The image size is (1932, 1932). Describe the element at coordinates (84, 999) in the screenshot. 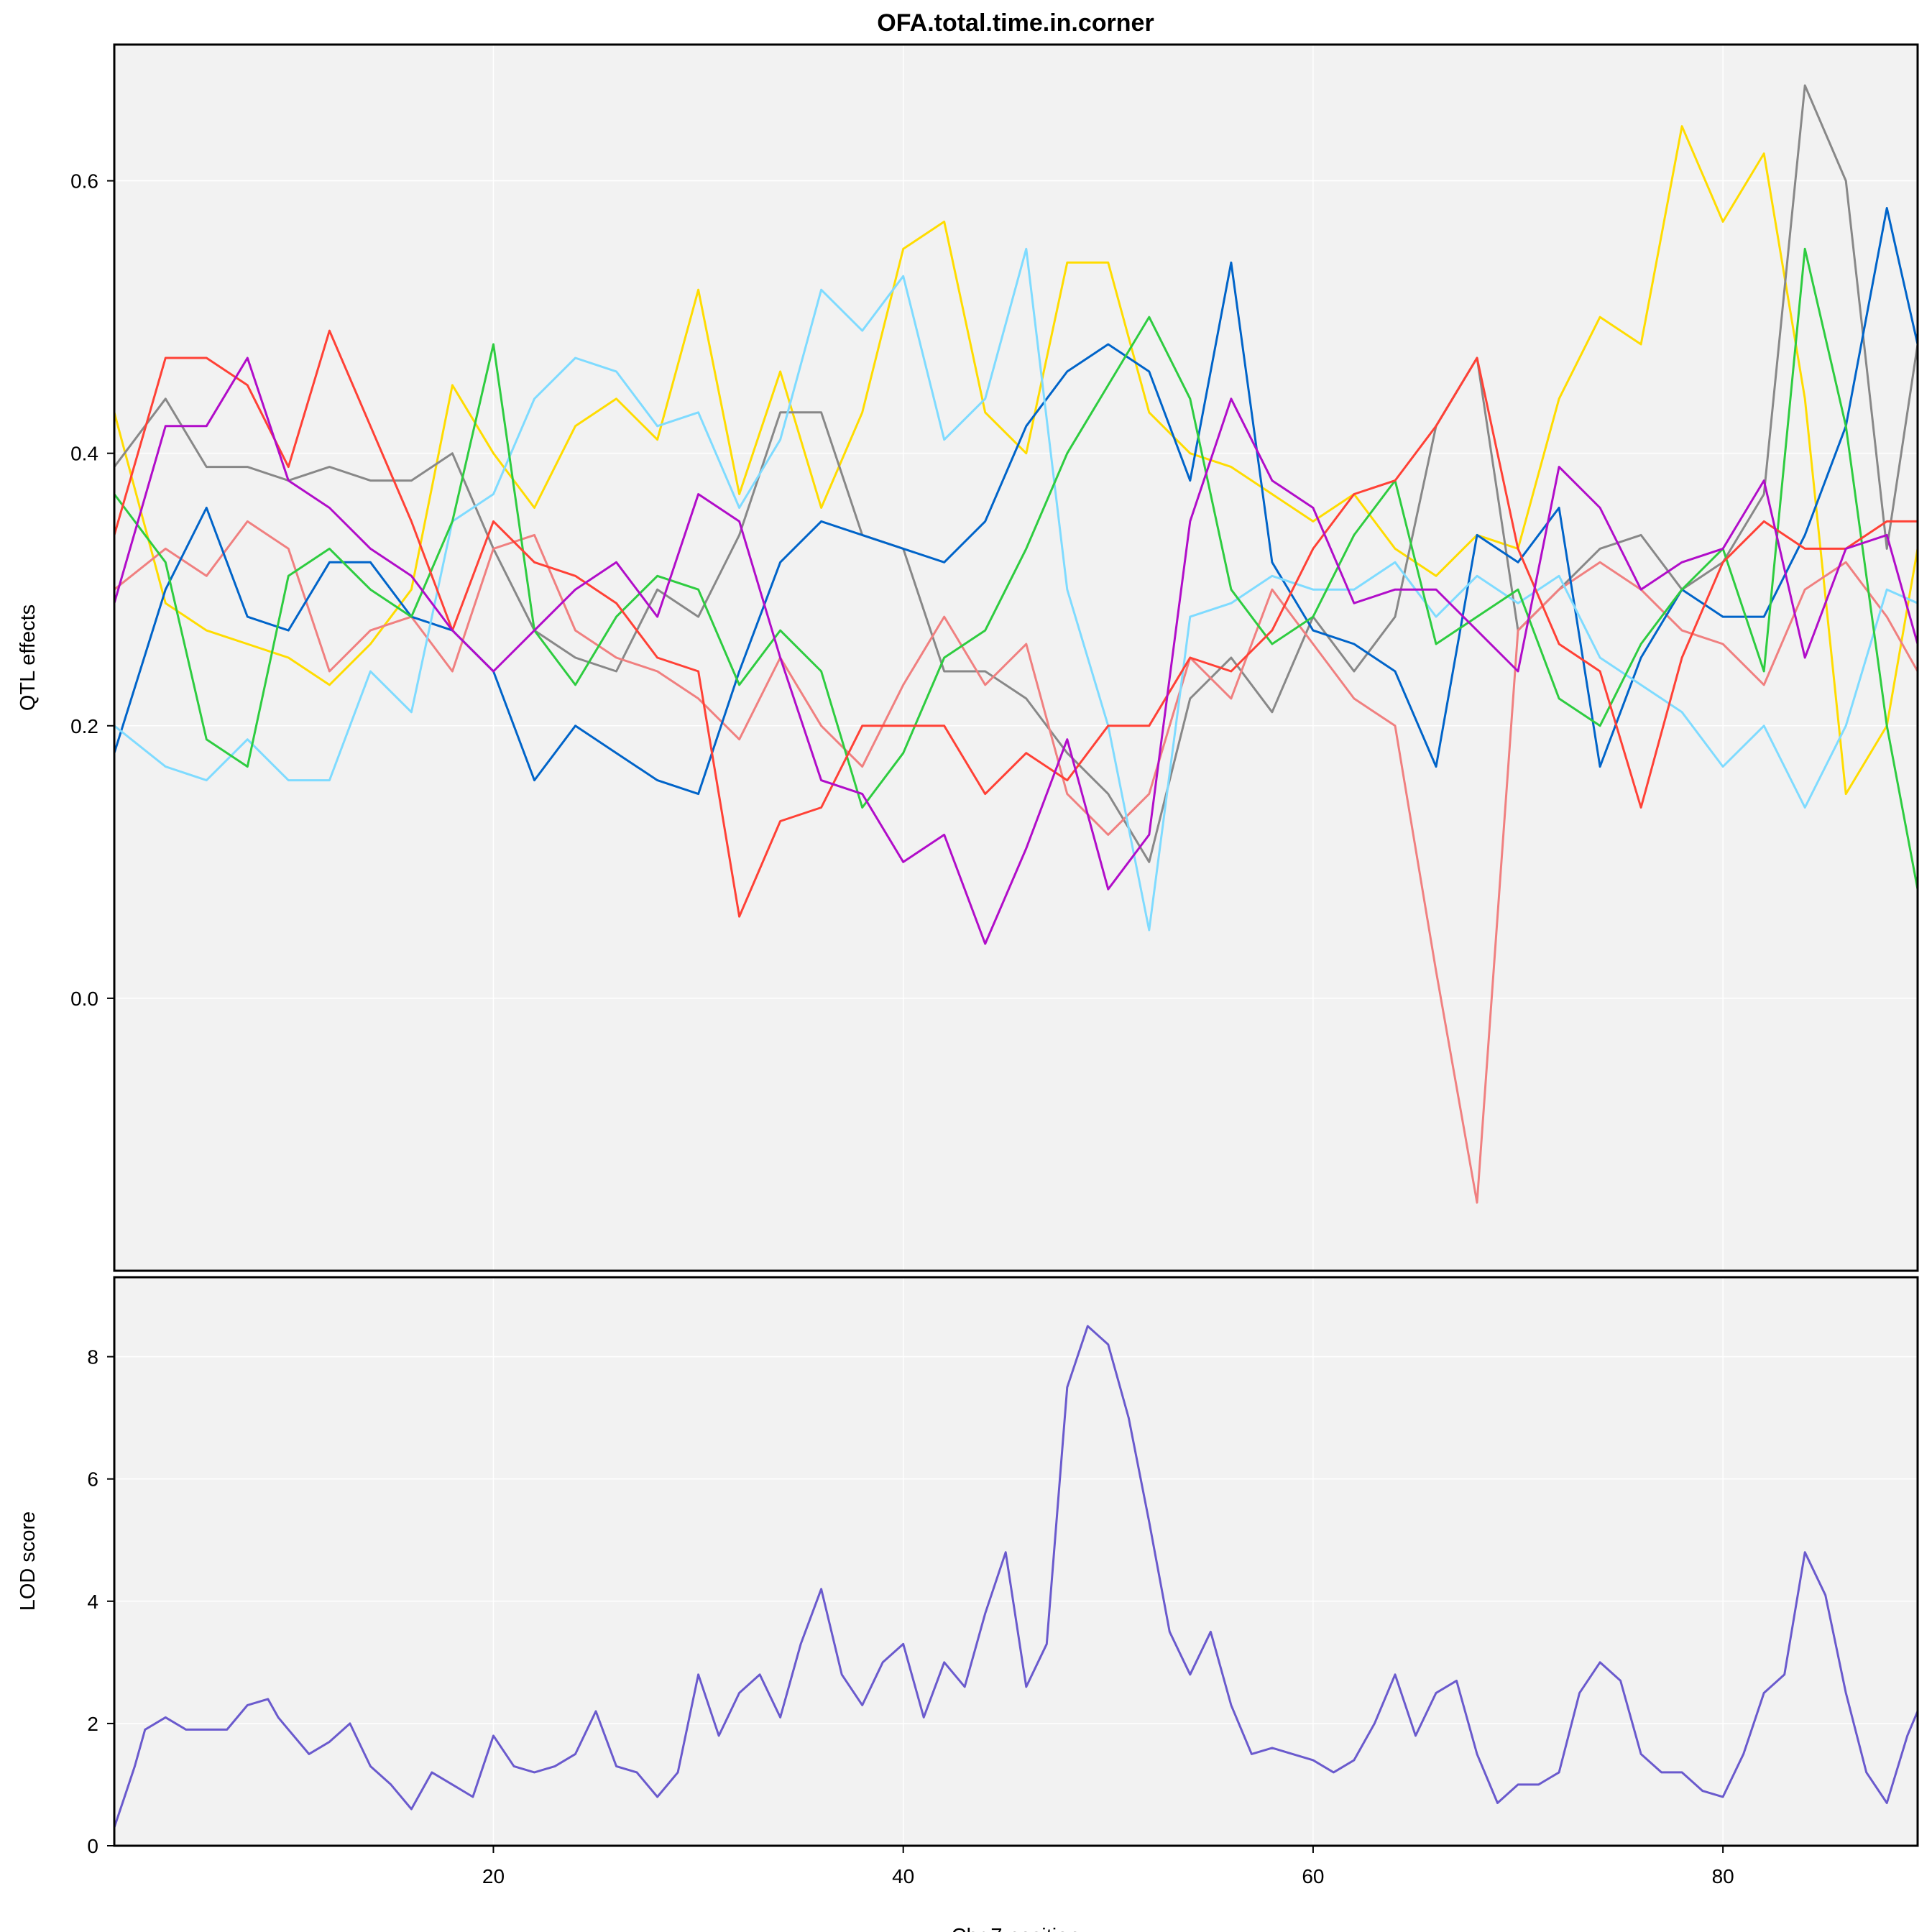

I see `y-tick-label: 0.0` at that location.